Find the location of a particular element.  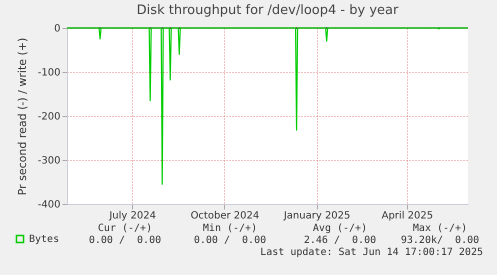

x-tick-label: April 2025 is located at coordinates (408, 216).